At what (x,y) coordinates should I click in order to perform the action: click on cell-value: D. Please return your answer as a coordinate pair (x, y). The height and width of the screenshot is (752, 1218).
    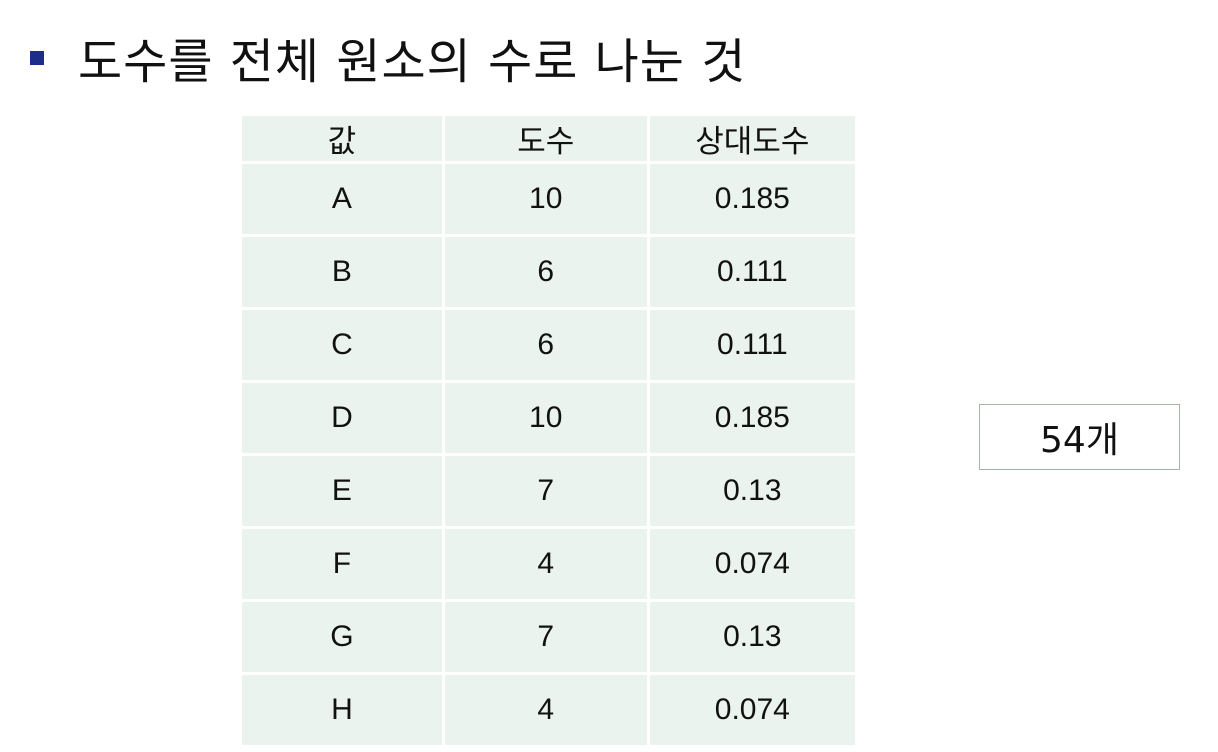
    Looking at the image, I should click on (343, 419).